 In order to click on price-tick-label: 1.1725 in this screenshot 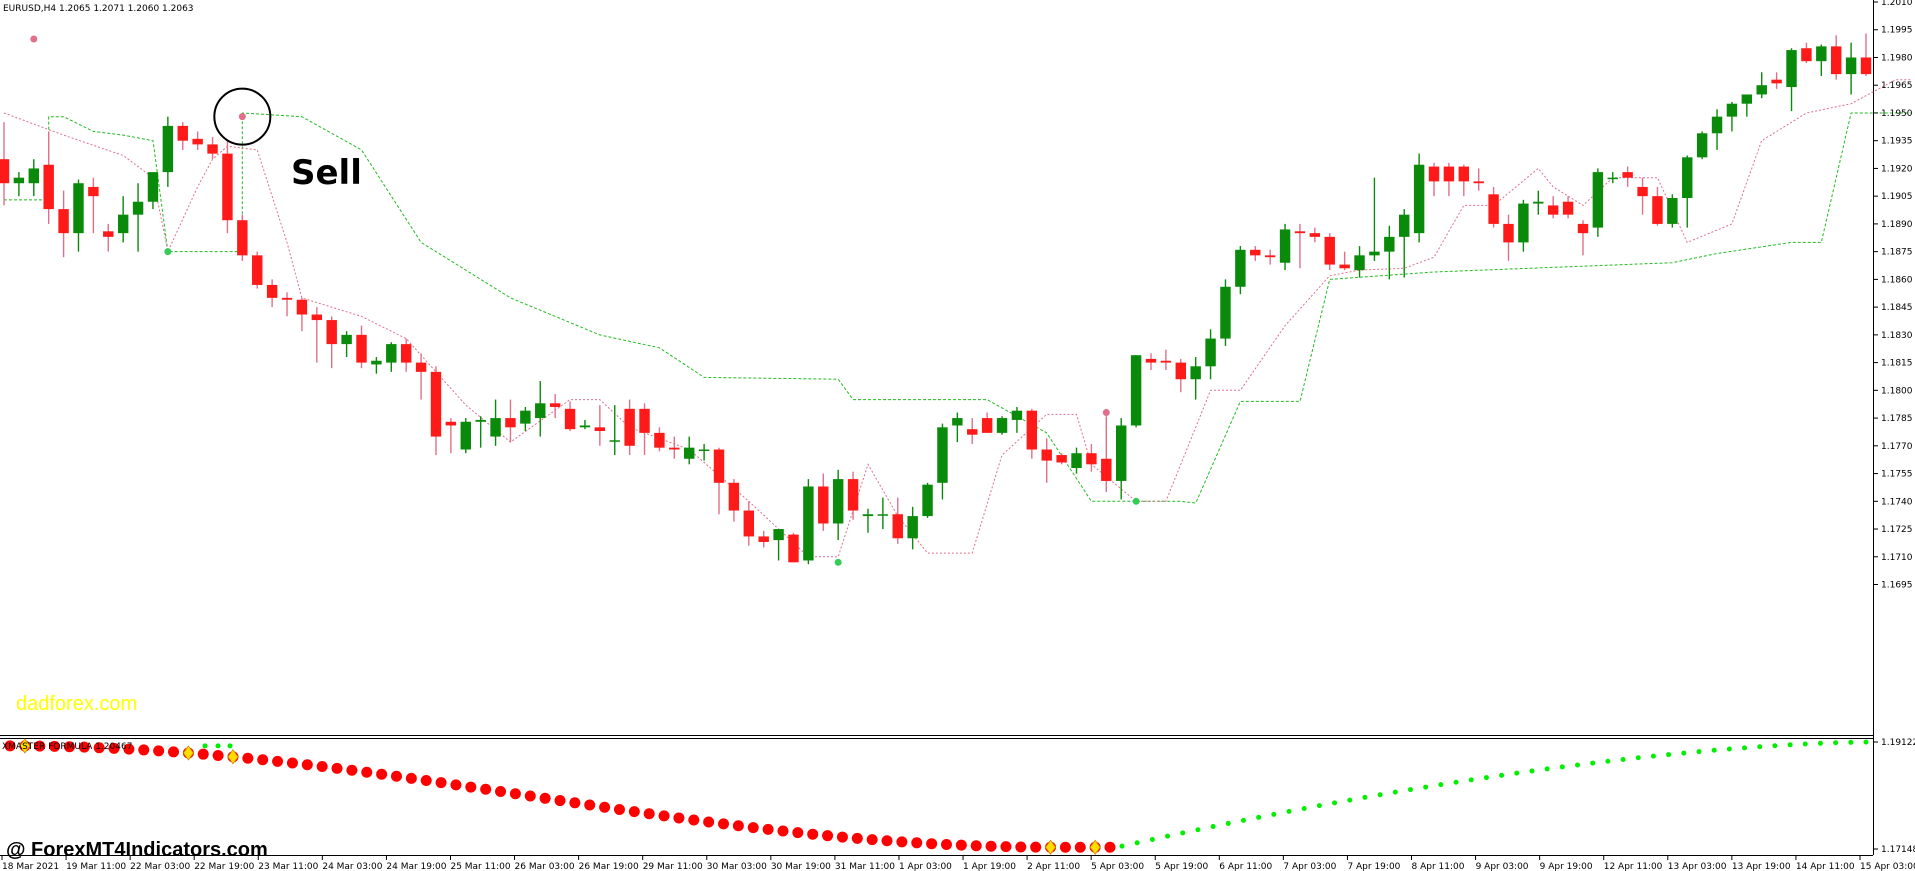, I will do `click(1897, 530)`.